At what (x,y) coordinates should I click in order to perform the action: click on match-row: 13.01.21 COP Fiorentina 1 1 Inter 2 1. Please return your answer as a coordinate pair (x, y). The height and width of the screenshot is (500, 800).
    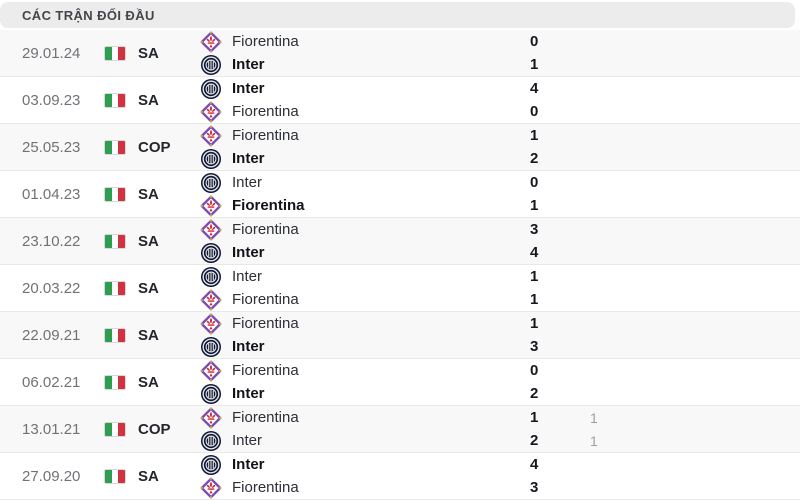
    Looking at the image, I should click on (400, 429).